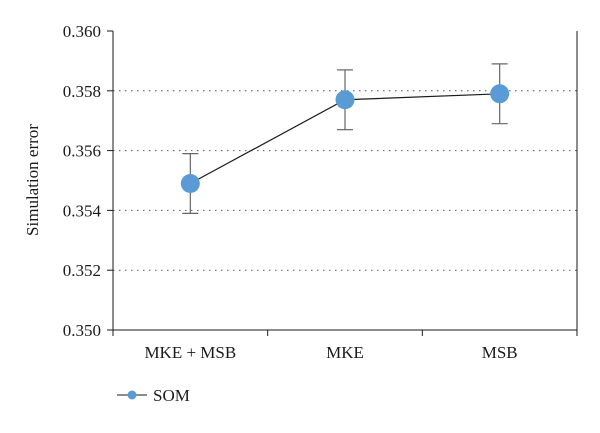 The image size is (600, 433). What do you see at coordinates (500, 352) in the screenshot?
I see `x-tick-label-2: MSB` at bounding box center [500, 352].